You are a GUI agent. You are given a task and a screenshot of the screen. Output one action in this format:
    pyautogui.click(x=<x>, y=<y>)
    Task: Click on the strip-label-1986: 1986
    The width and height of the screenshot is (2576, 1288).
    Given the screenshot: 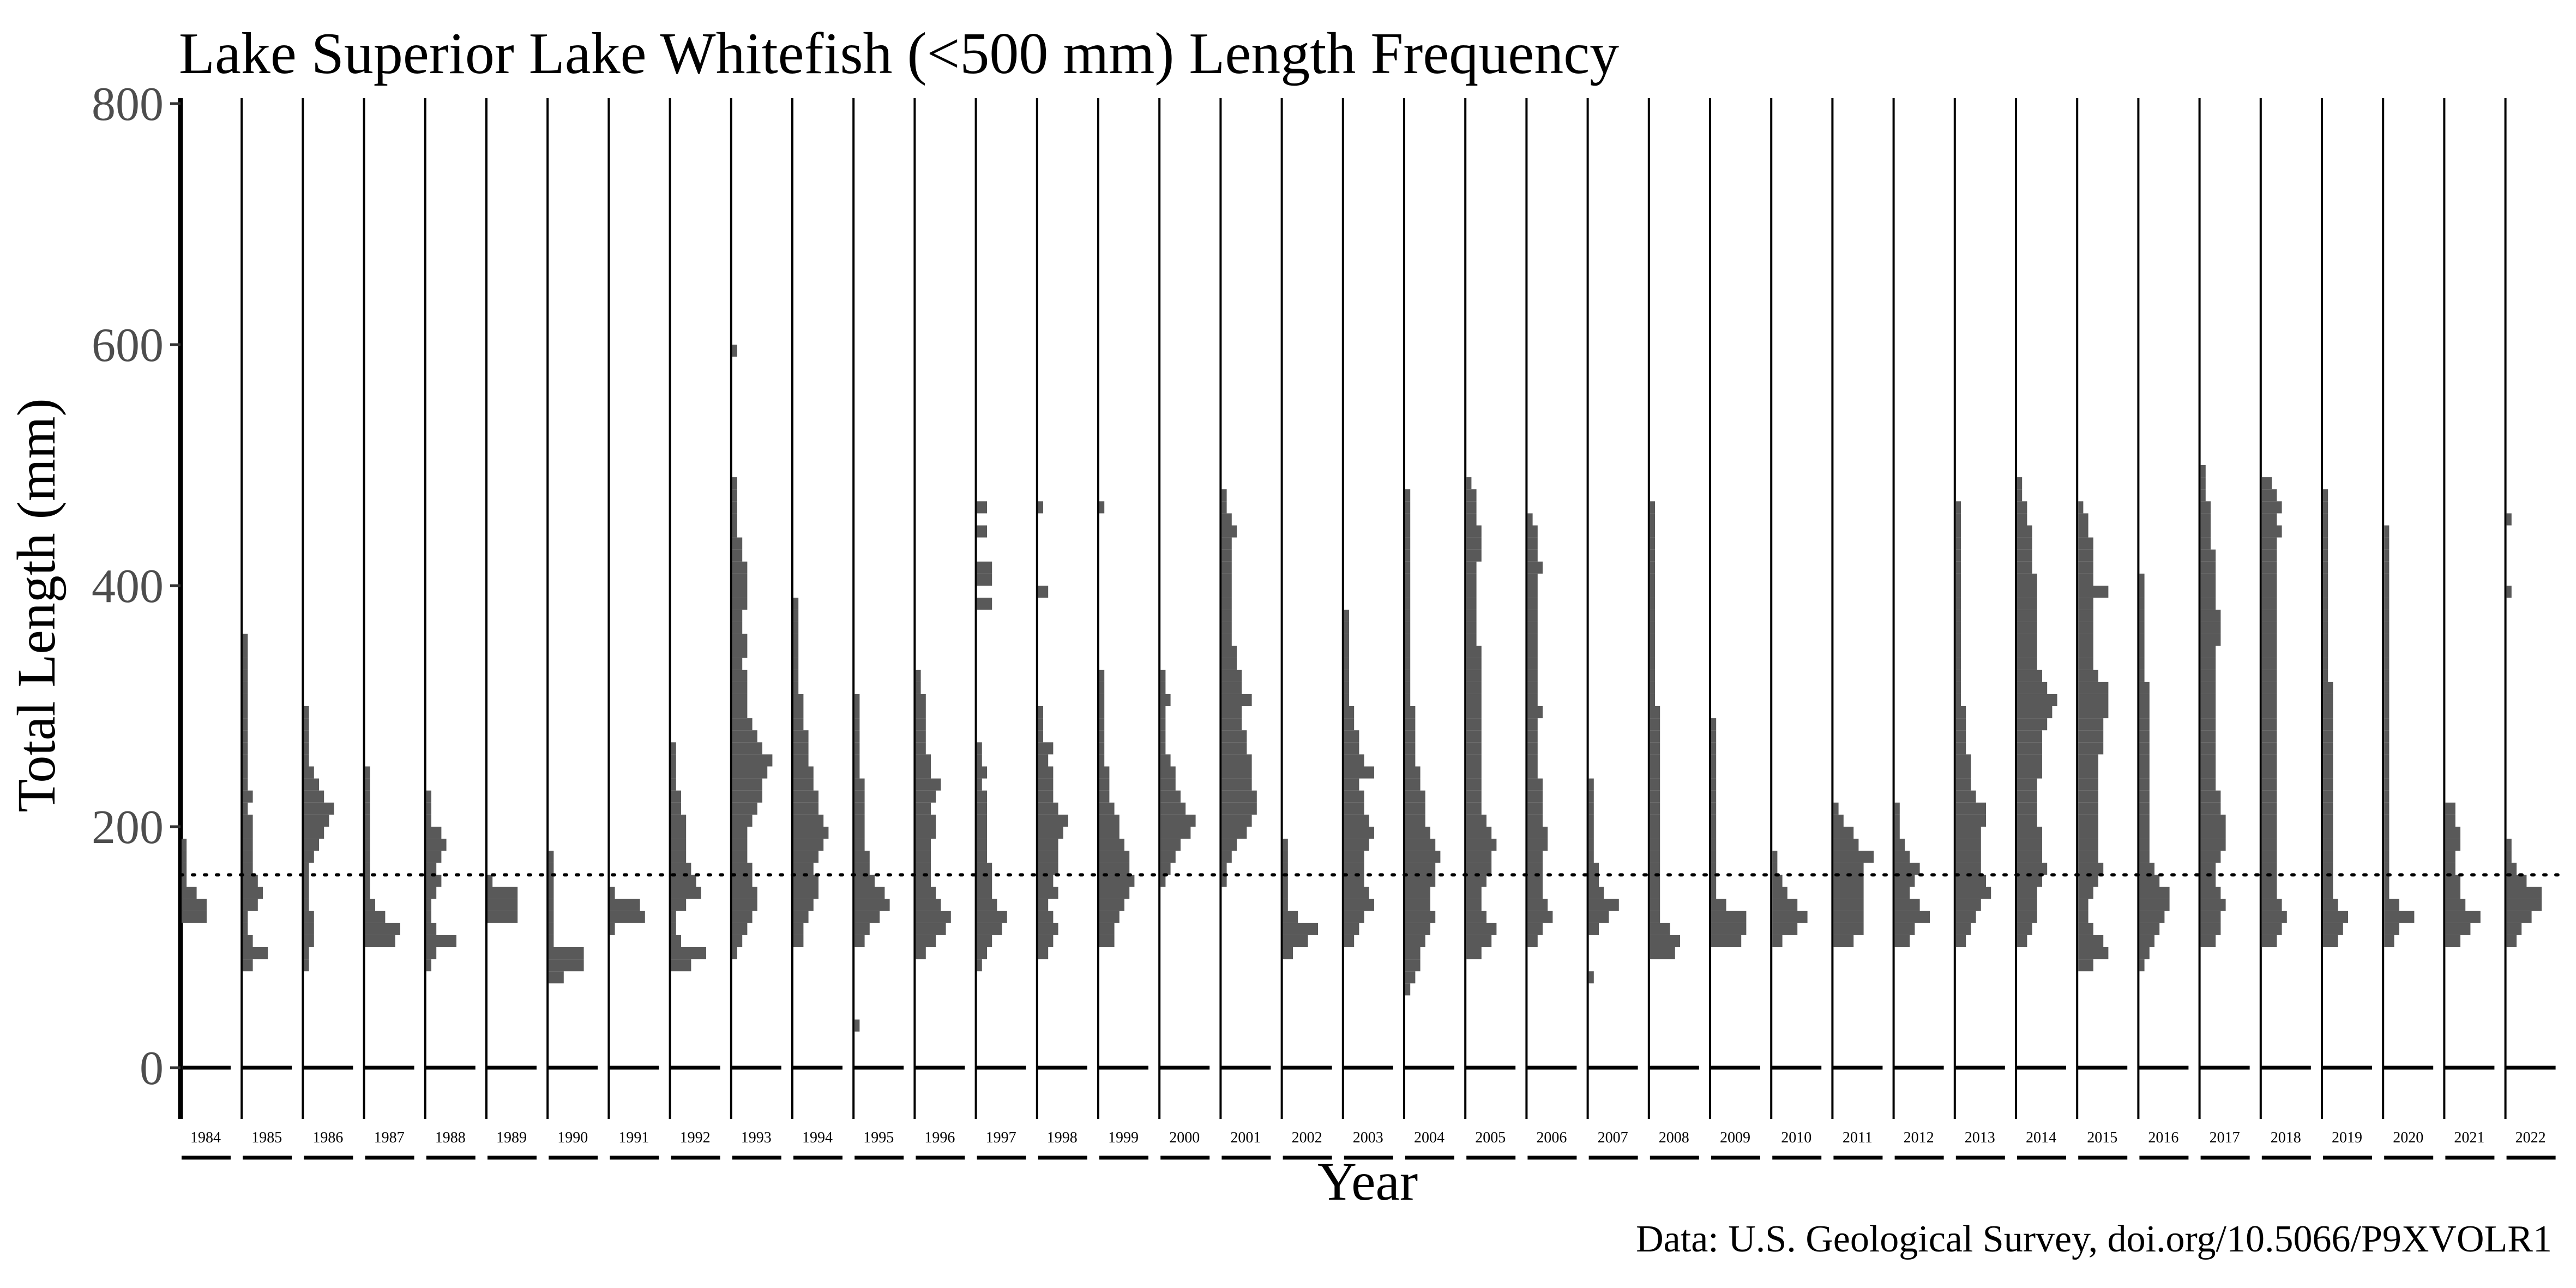 What is the action you would take?
    pyautogui.click(x=327, y=1137)
    